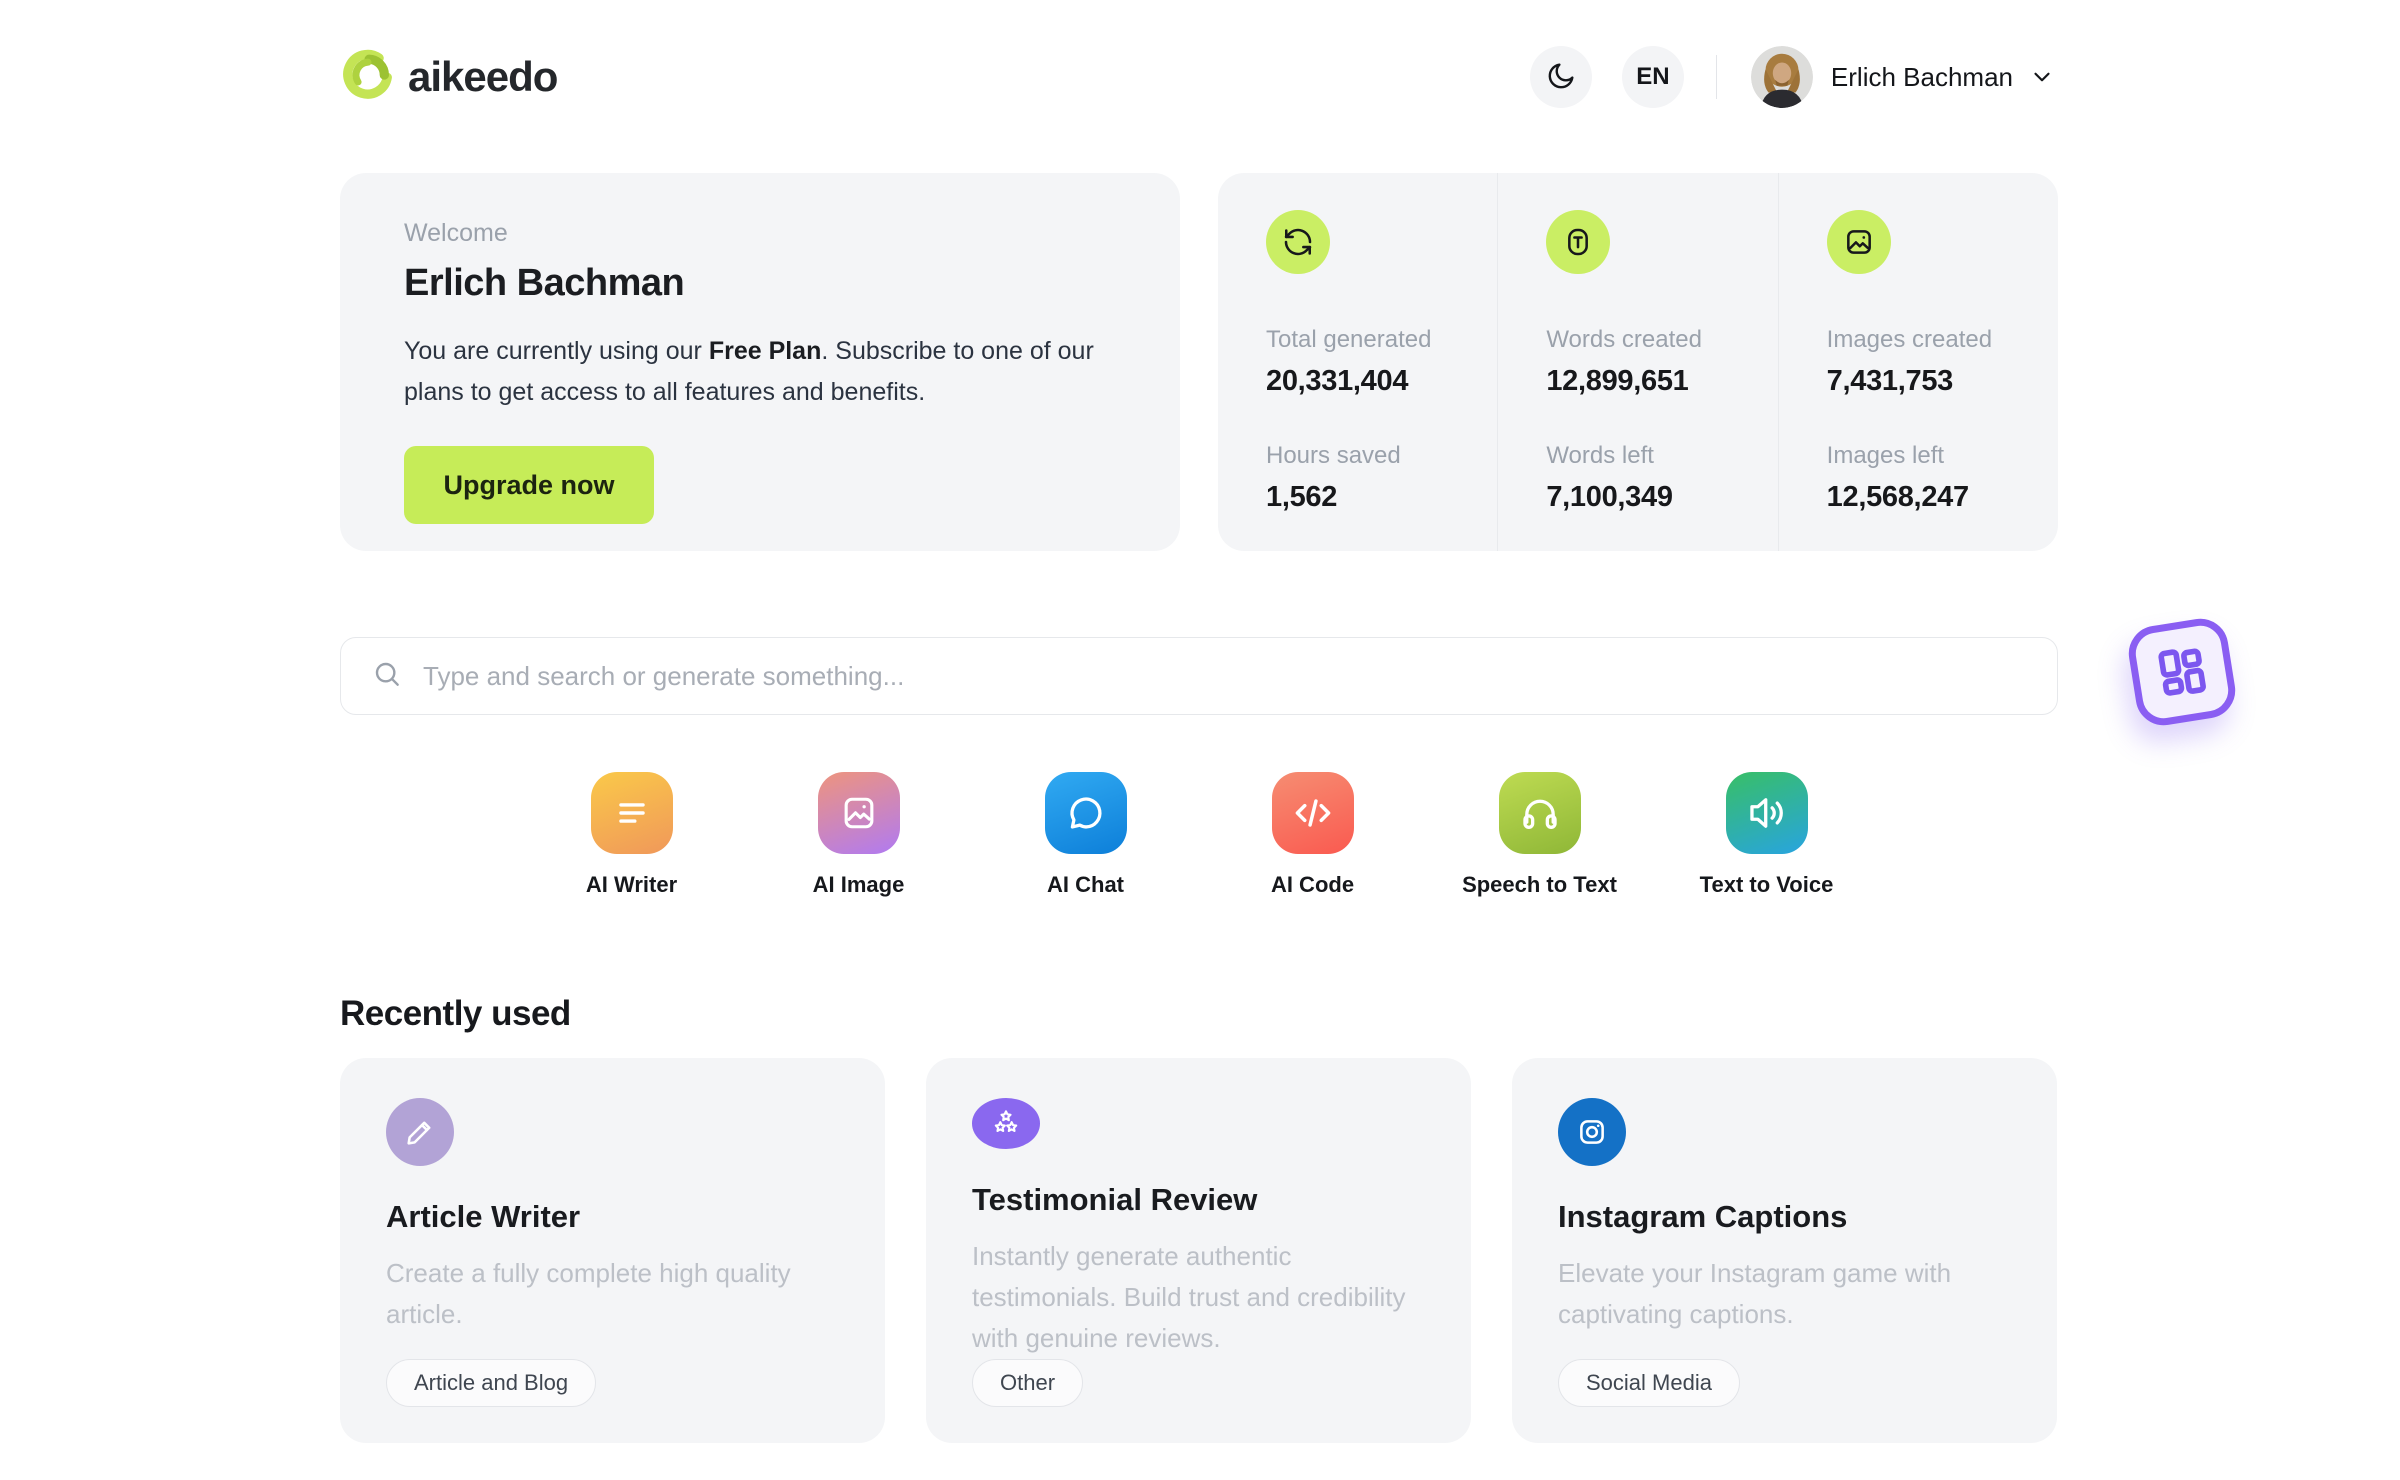 The width and height of the screenshot is (2400, 1480). What do you see at coordinates (1617, 381) in the screenshot?
I see `stat-value: 12,899,651` at bounding box center [1617, 381].